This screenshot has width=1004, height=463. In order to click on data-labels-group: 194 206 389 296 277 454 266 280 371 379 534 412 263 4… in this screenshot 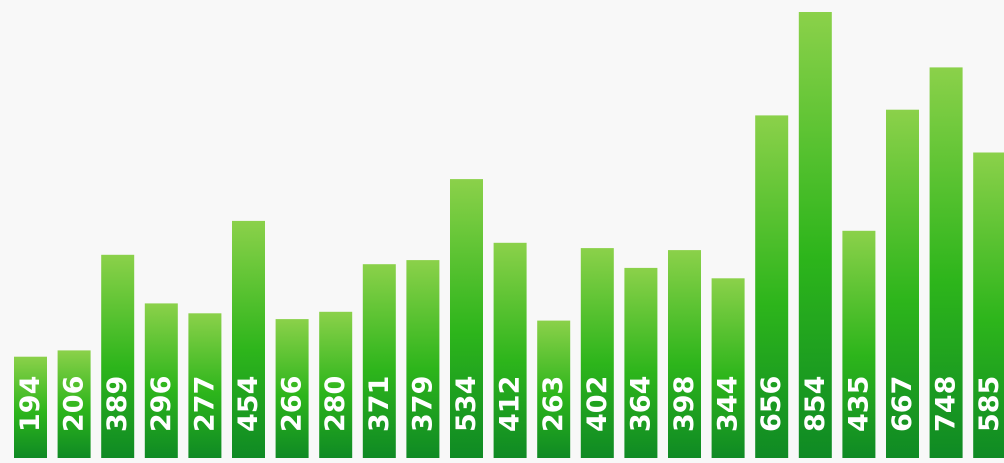, I will do `click(509, 404)`.